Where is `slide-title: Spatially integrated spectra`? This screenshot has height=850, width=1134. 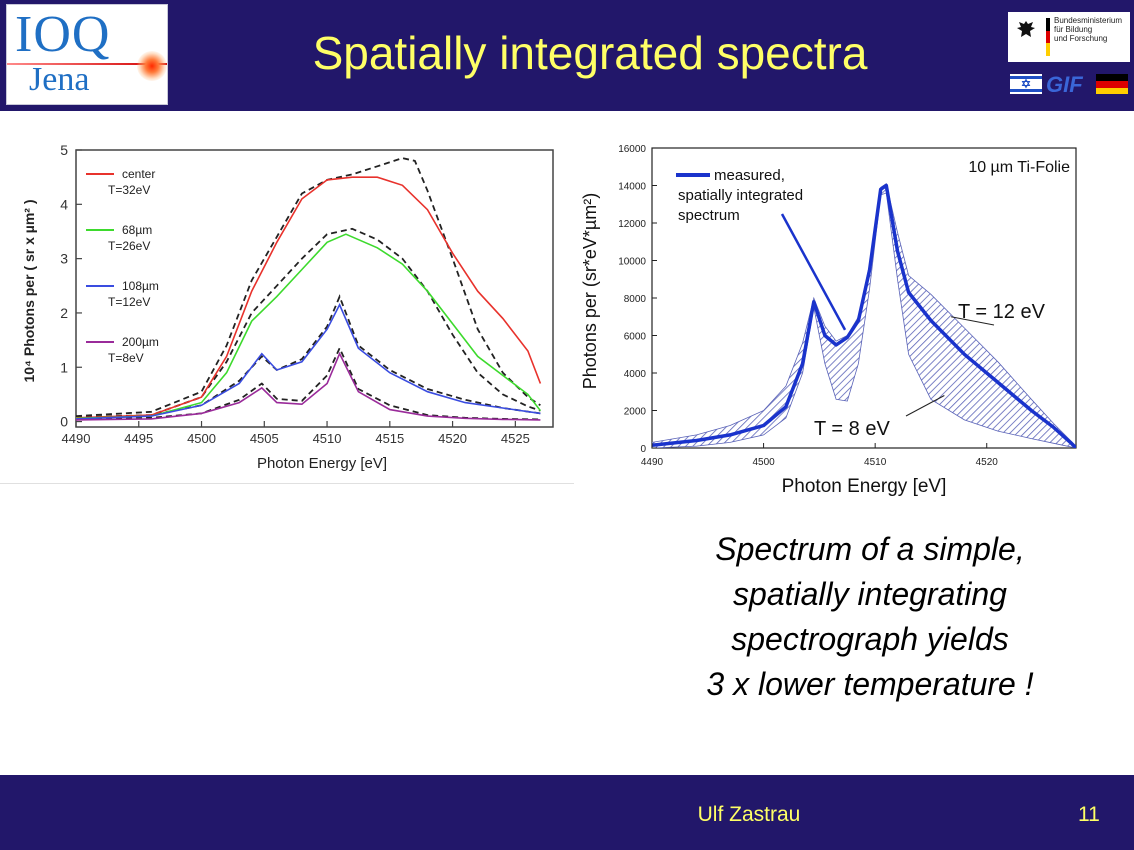 slide-title: Spatially integrated spectra is located at coordinates (590, 53).